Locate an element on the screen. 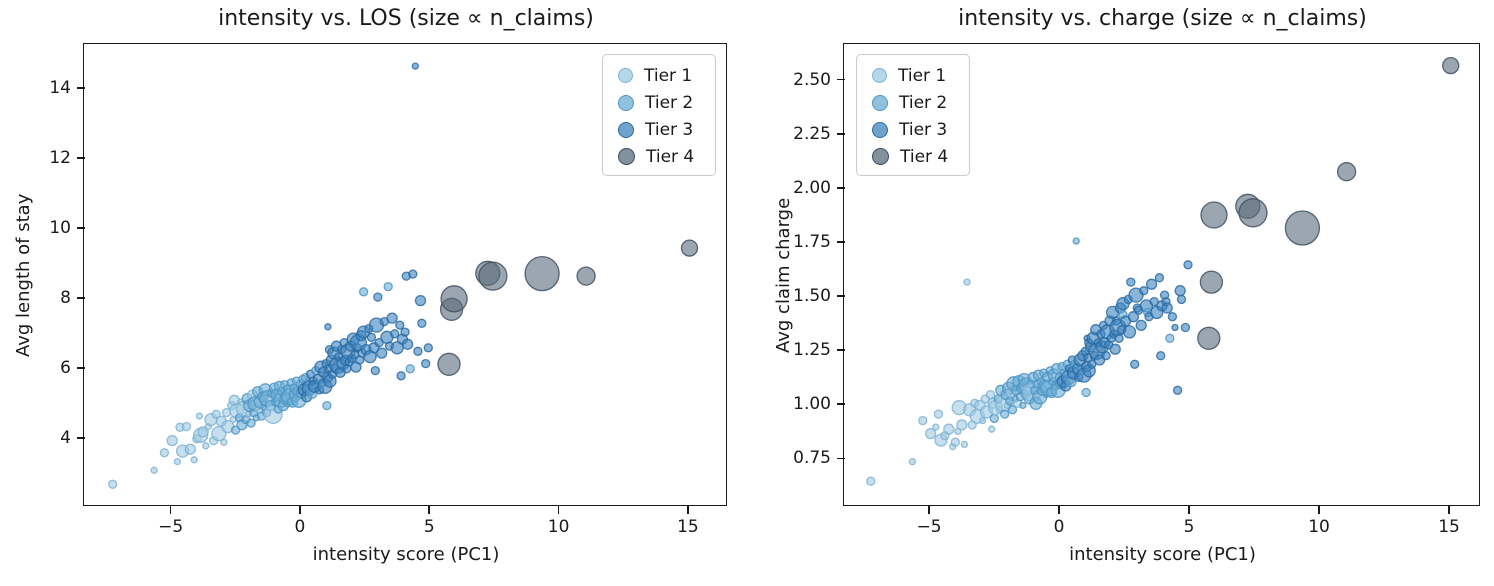 The height and width of the screenshot is (586, 1494). legend-label: Tier 4 is located at coordinates (670, 156).